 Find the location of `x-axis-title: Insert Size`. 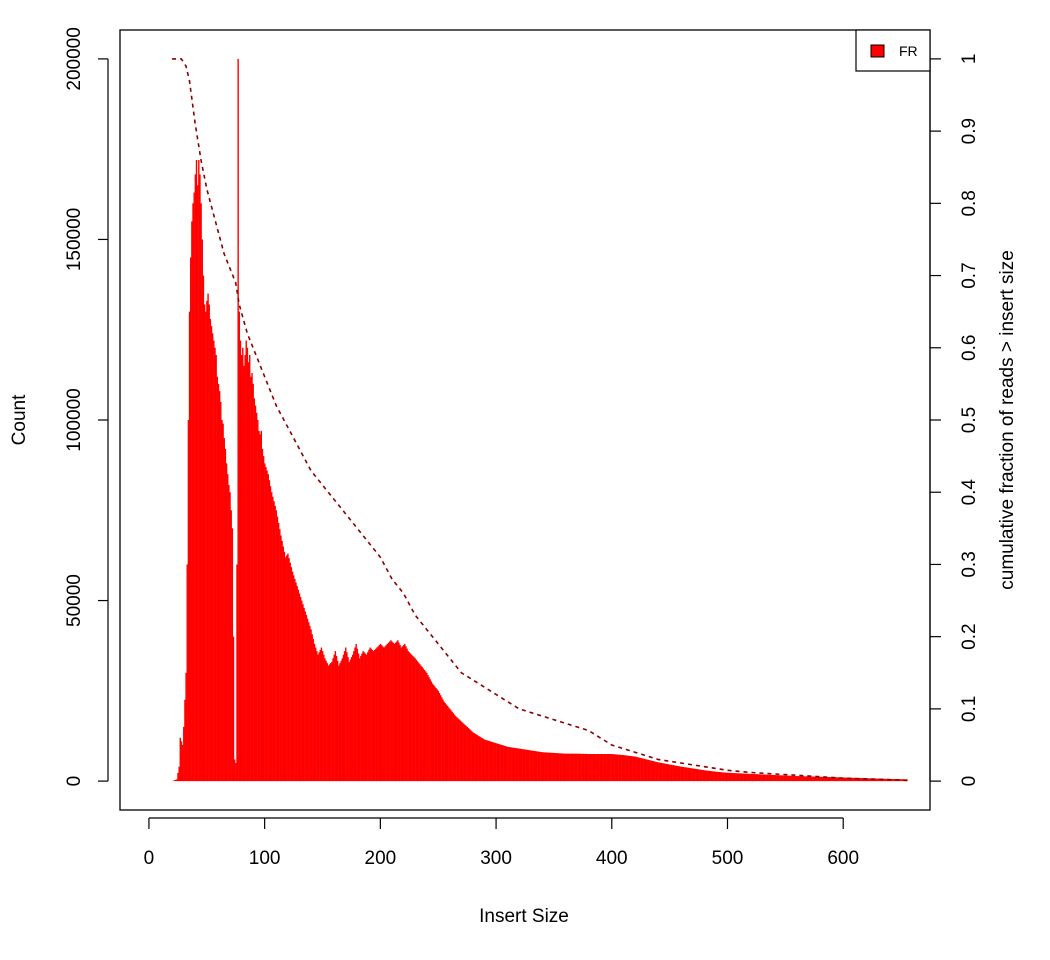

x-axis-title: Insert Size is located at coordinates (524, 916).